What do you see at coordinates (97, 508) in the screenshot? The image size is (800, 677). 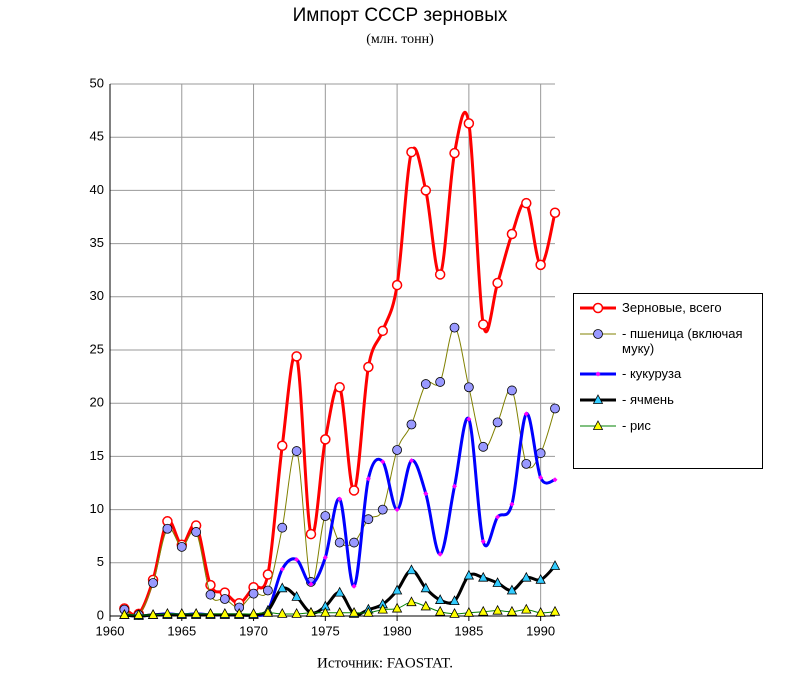 I see `y-tick-label: 10` at bounding box center [97, 508].